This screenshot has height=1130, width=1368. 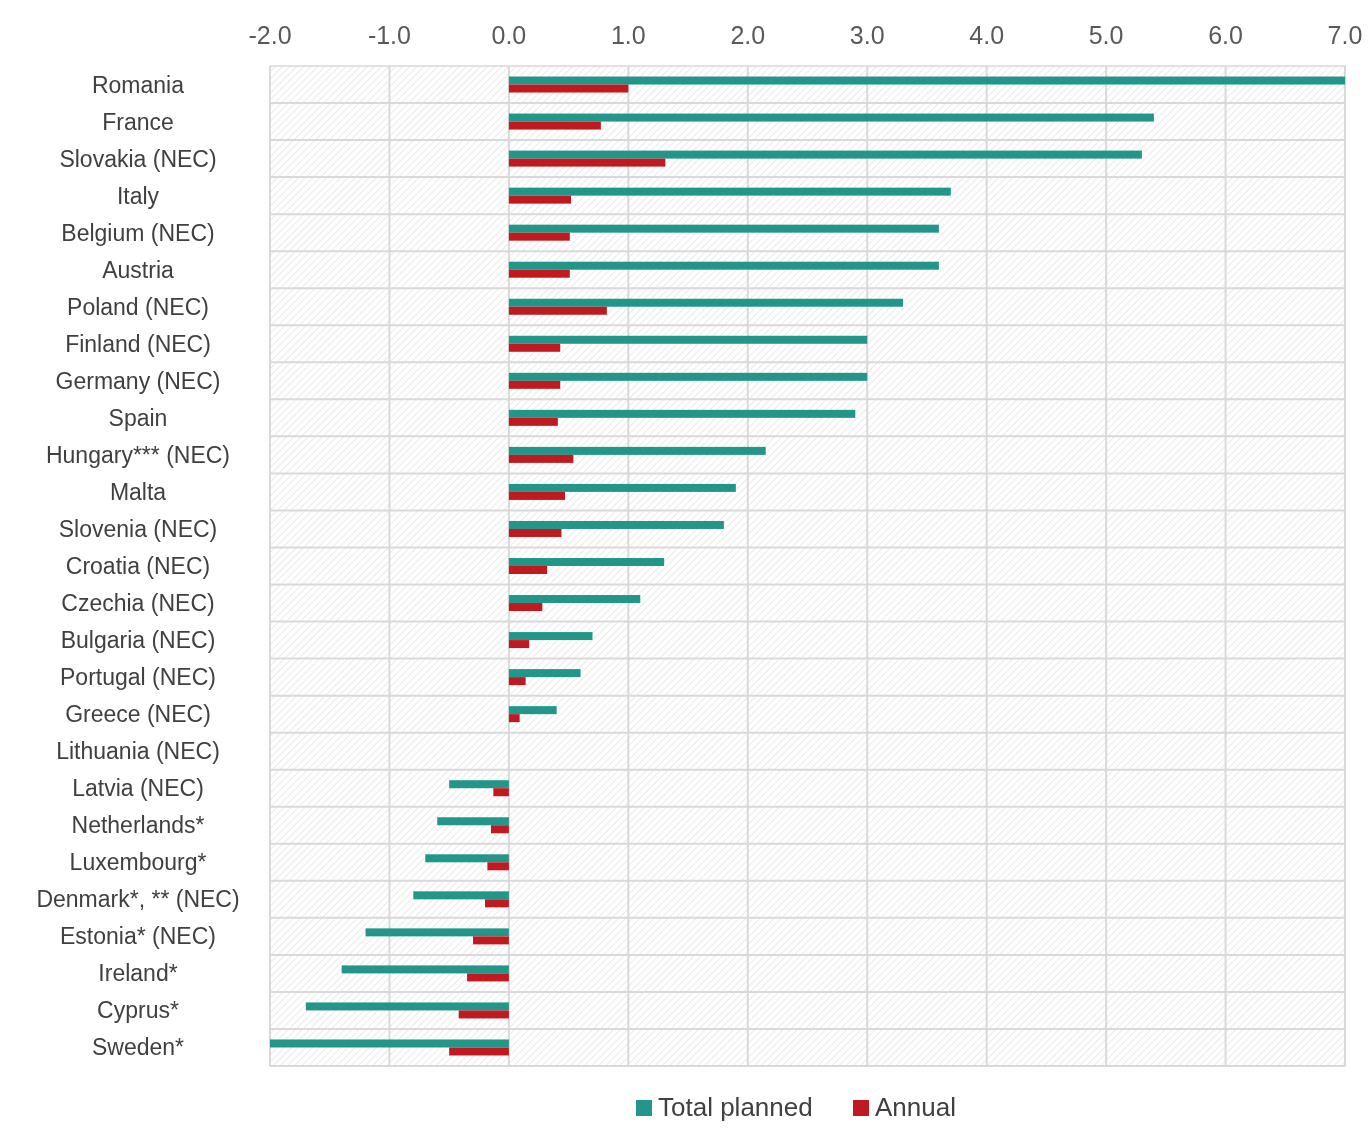 What do you see at coordinates (138, 566) in the screenshot?
I see `y-tick-label: Croatia (NEC)` at bounding box center [138, 566].